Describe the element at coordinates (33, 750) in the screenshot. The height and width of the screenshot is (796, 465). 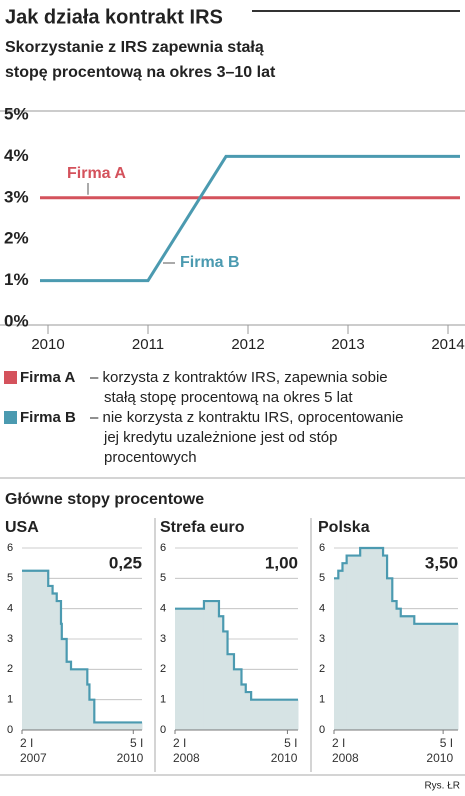
I see `x-tick-label: 2 I 2007` at that location.